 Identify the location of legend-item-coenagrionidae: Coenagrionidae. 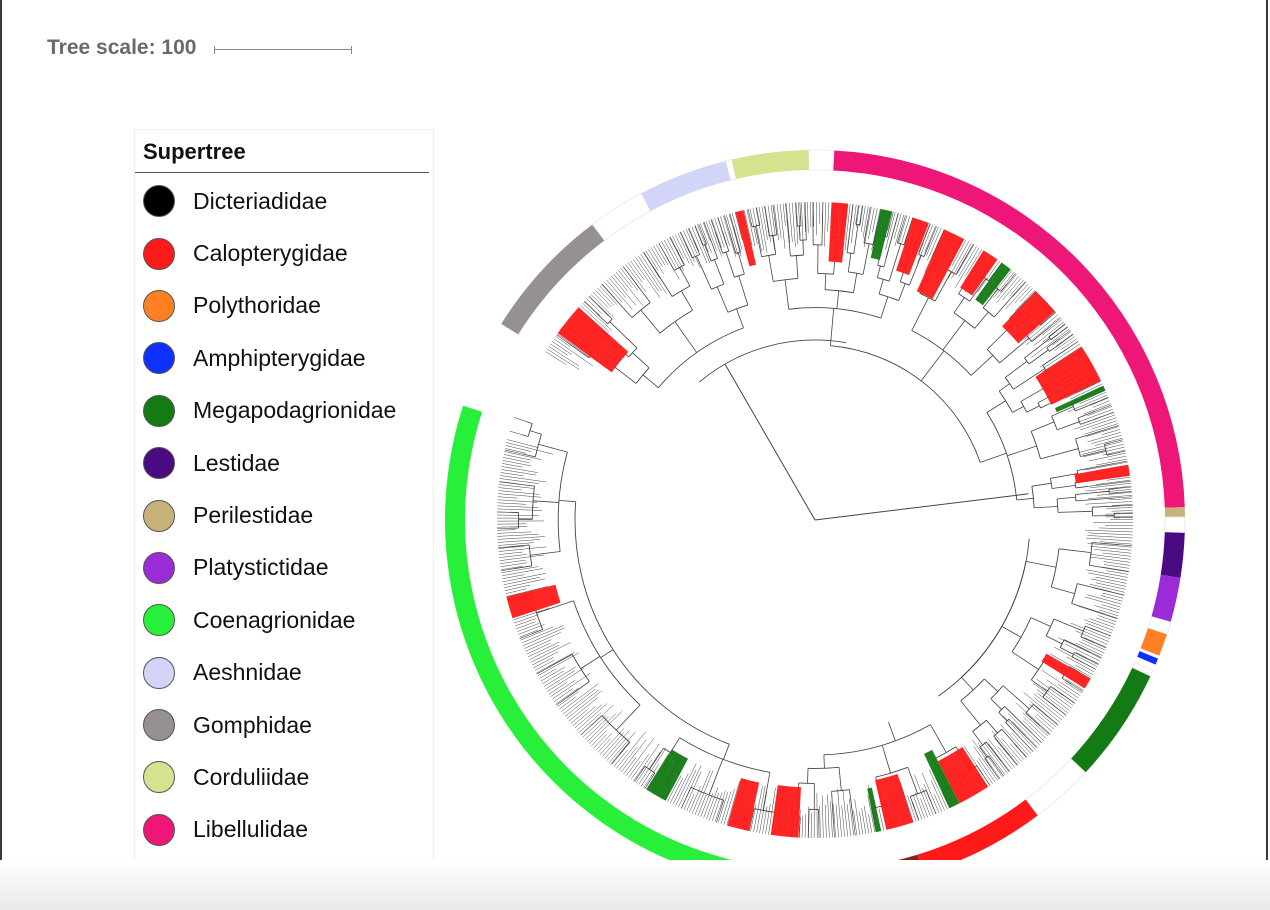
(284, 620).